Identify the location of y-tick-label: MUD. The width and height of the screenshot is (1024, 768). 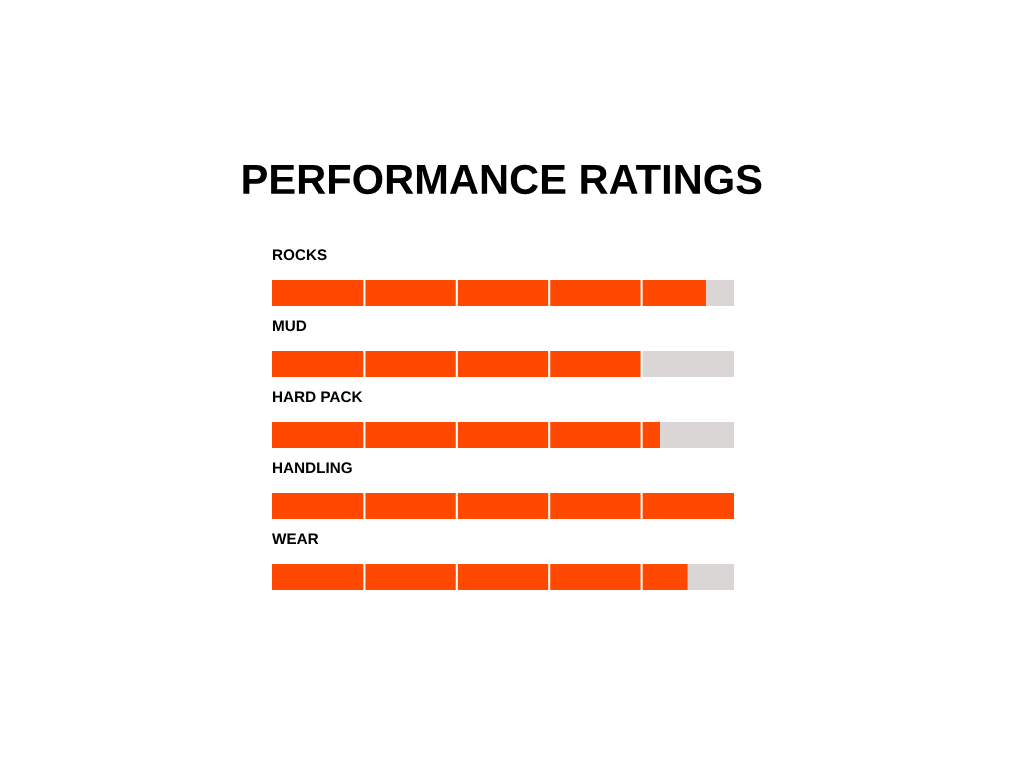
(290, 326).